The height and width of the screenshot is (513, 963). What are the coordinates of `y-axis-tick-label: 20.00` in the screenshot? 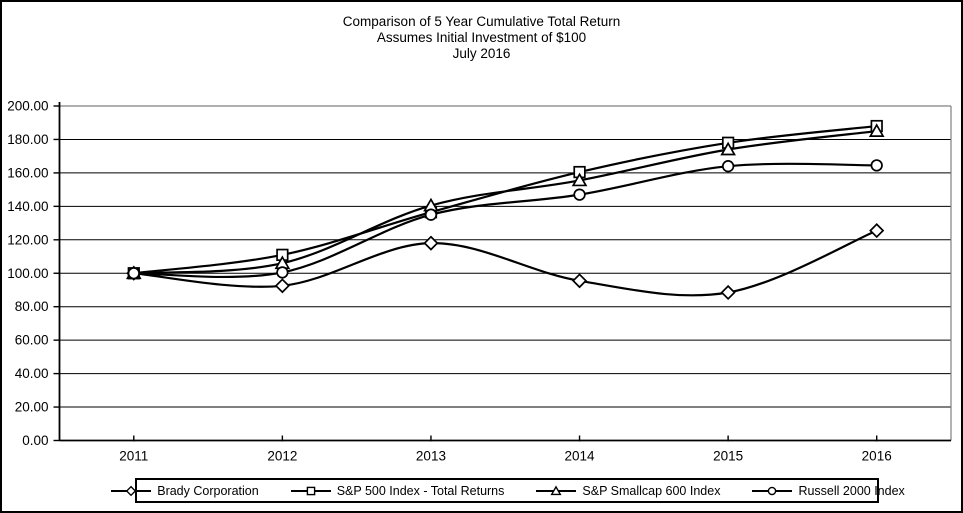 It's located at (32, 407).